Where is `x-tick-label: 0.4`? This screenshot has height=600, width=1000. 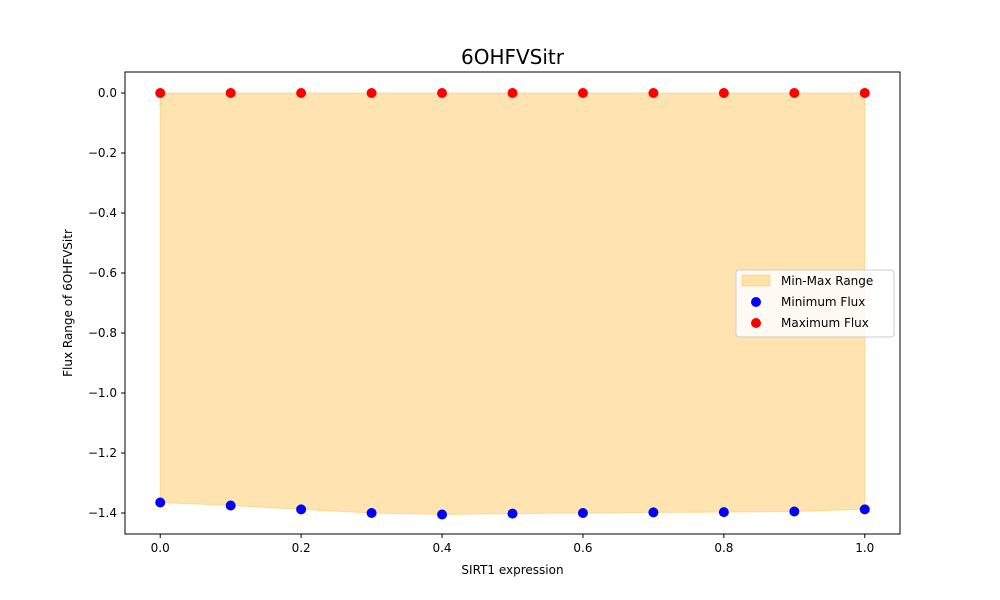 x-tick-label: 0.4 is located at coordinates (441, 548).